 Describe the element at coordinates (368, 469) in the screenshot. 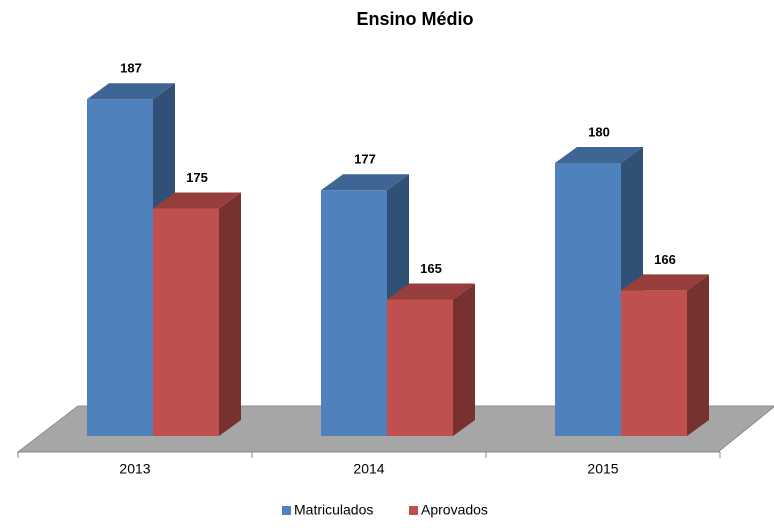

I see `x-tick-label: 2014` at that location.